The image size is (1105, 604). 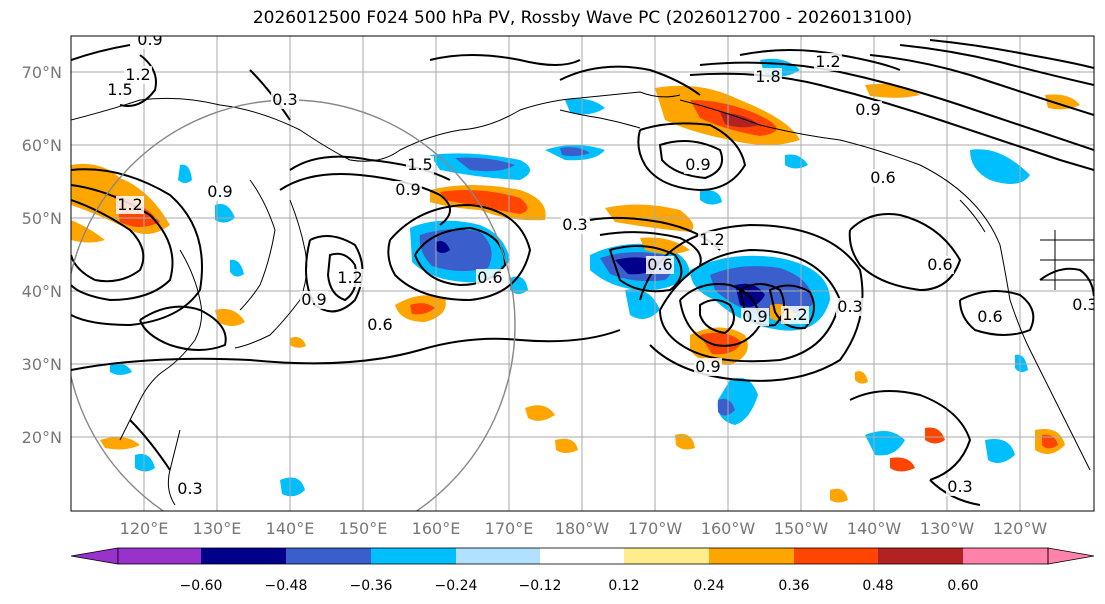 I want to click on lon-label: 150°W, so click(x=801, y=528).